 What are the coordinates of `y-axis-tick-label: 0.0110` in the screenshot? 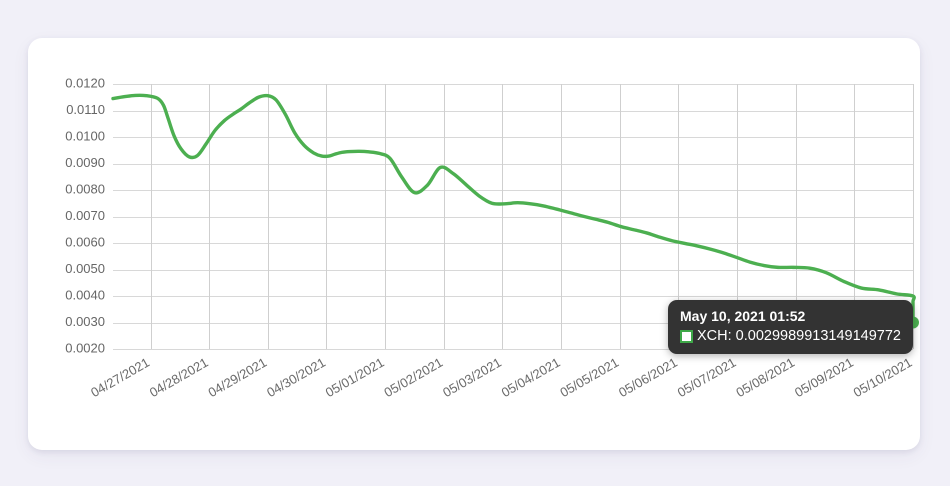 It's located at (85, 109).